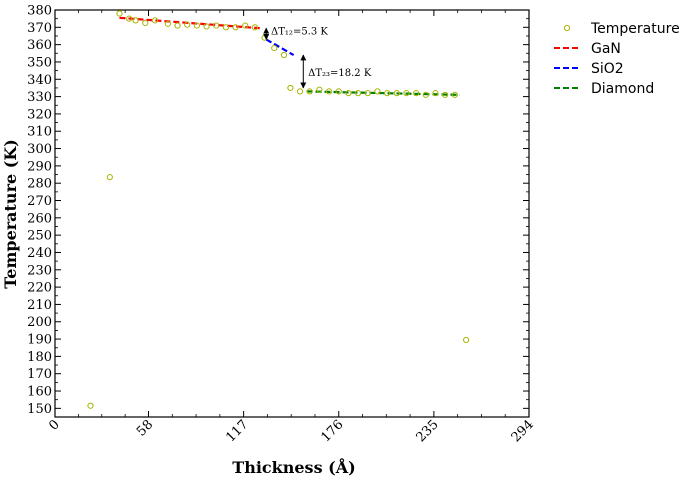  I want to click on legend: Temperature GaN SiO2 Diamond, so click(617, 59).